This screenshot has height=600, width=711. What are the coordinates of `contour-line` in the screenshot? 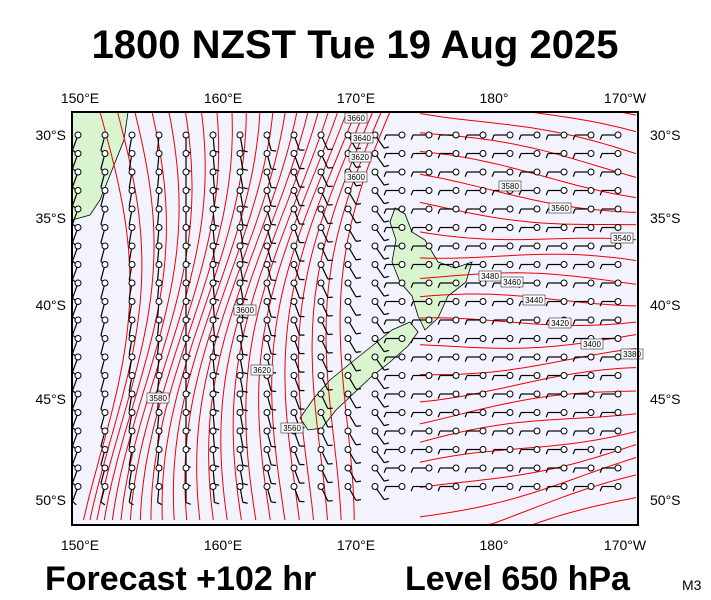 It's located at (135, 316).